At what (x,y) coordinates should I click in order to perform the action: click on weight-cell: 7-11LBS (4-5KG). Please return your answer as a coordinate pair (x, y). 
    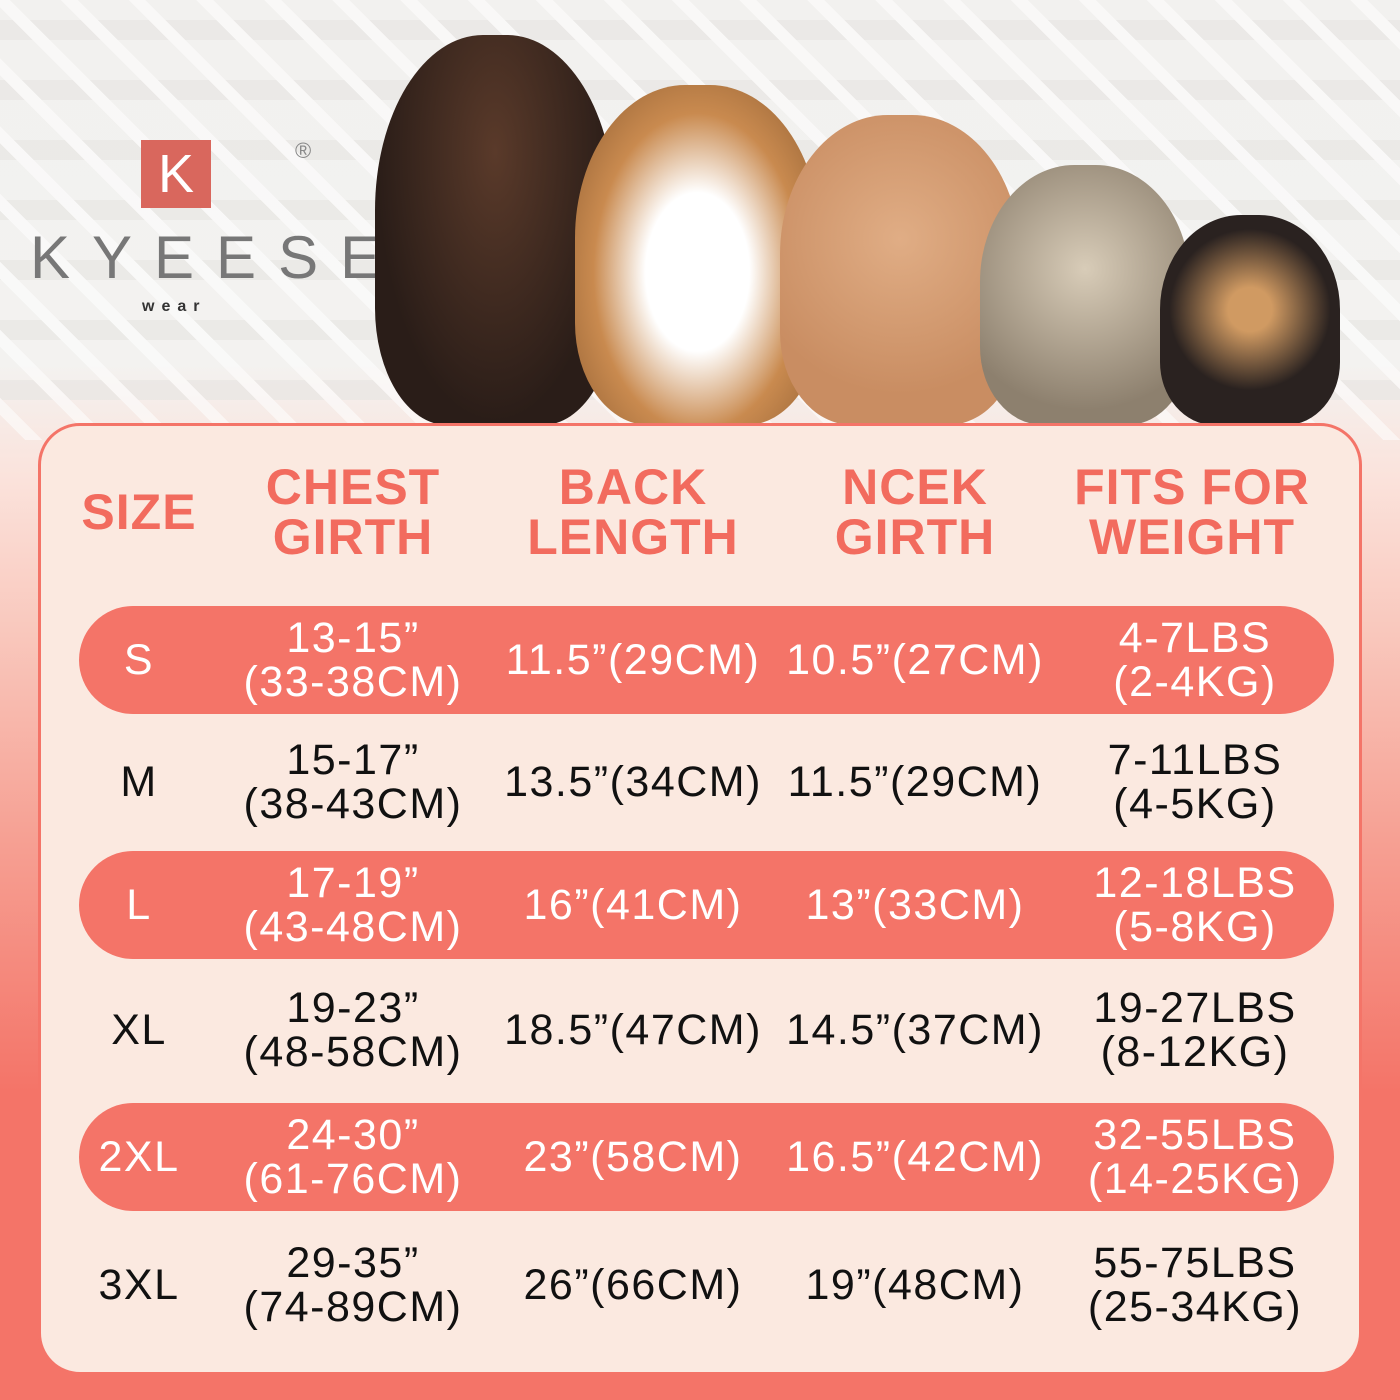
    Looking at the image, I should click on (1195, 782).